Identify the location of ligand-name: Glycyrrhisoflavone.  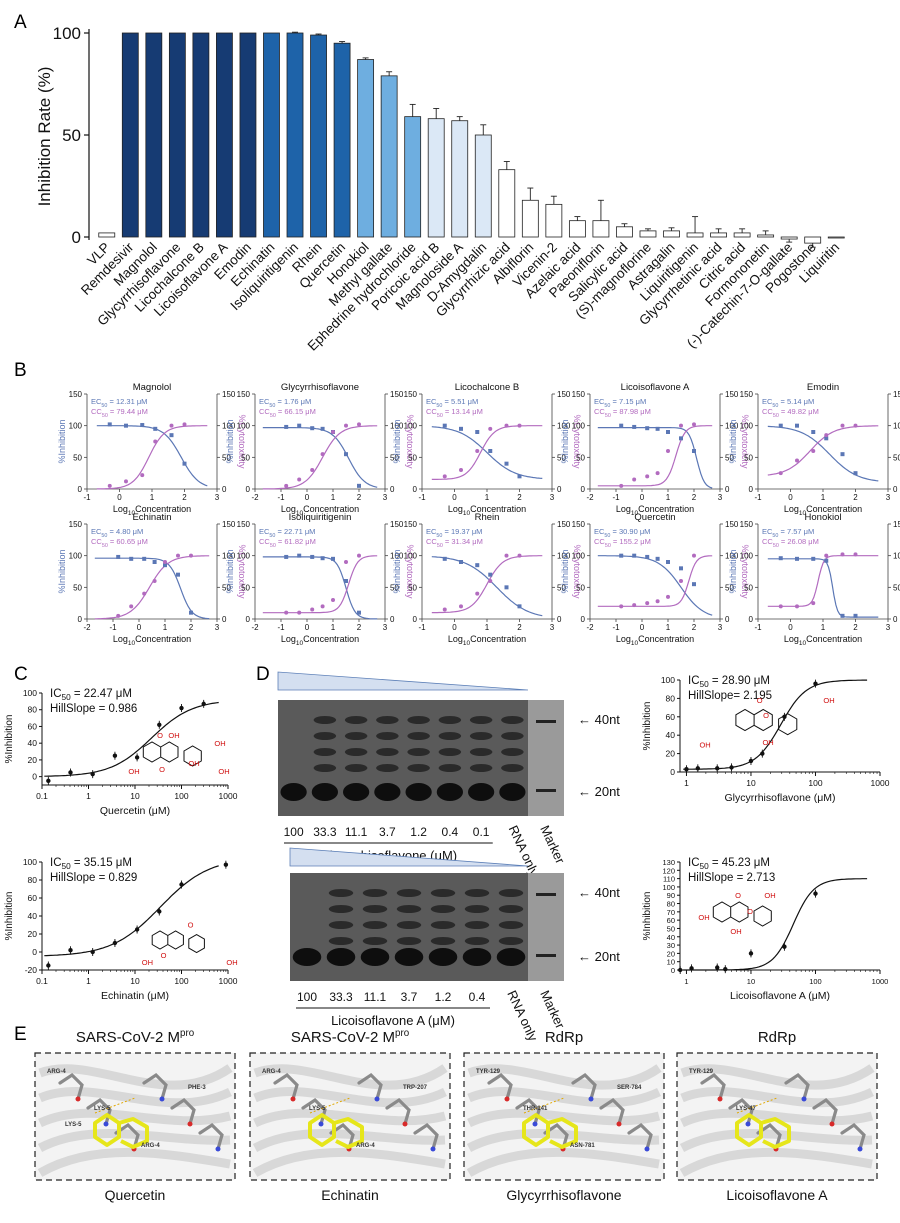
(563, 1195).